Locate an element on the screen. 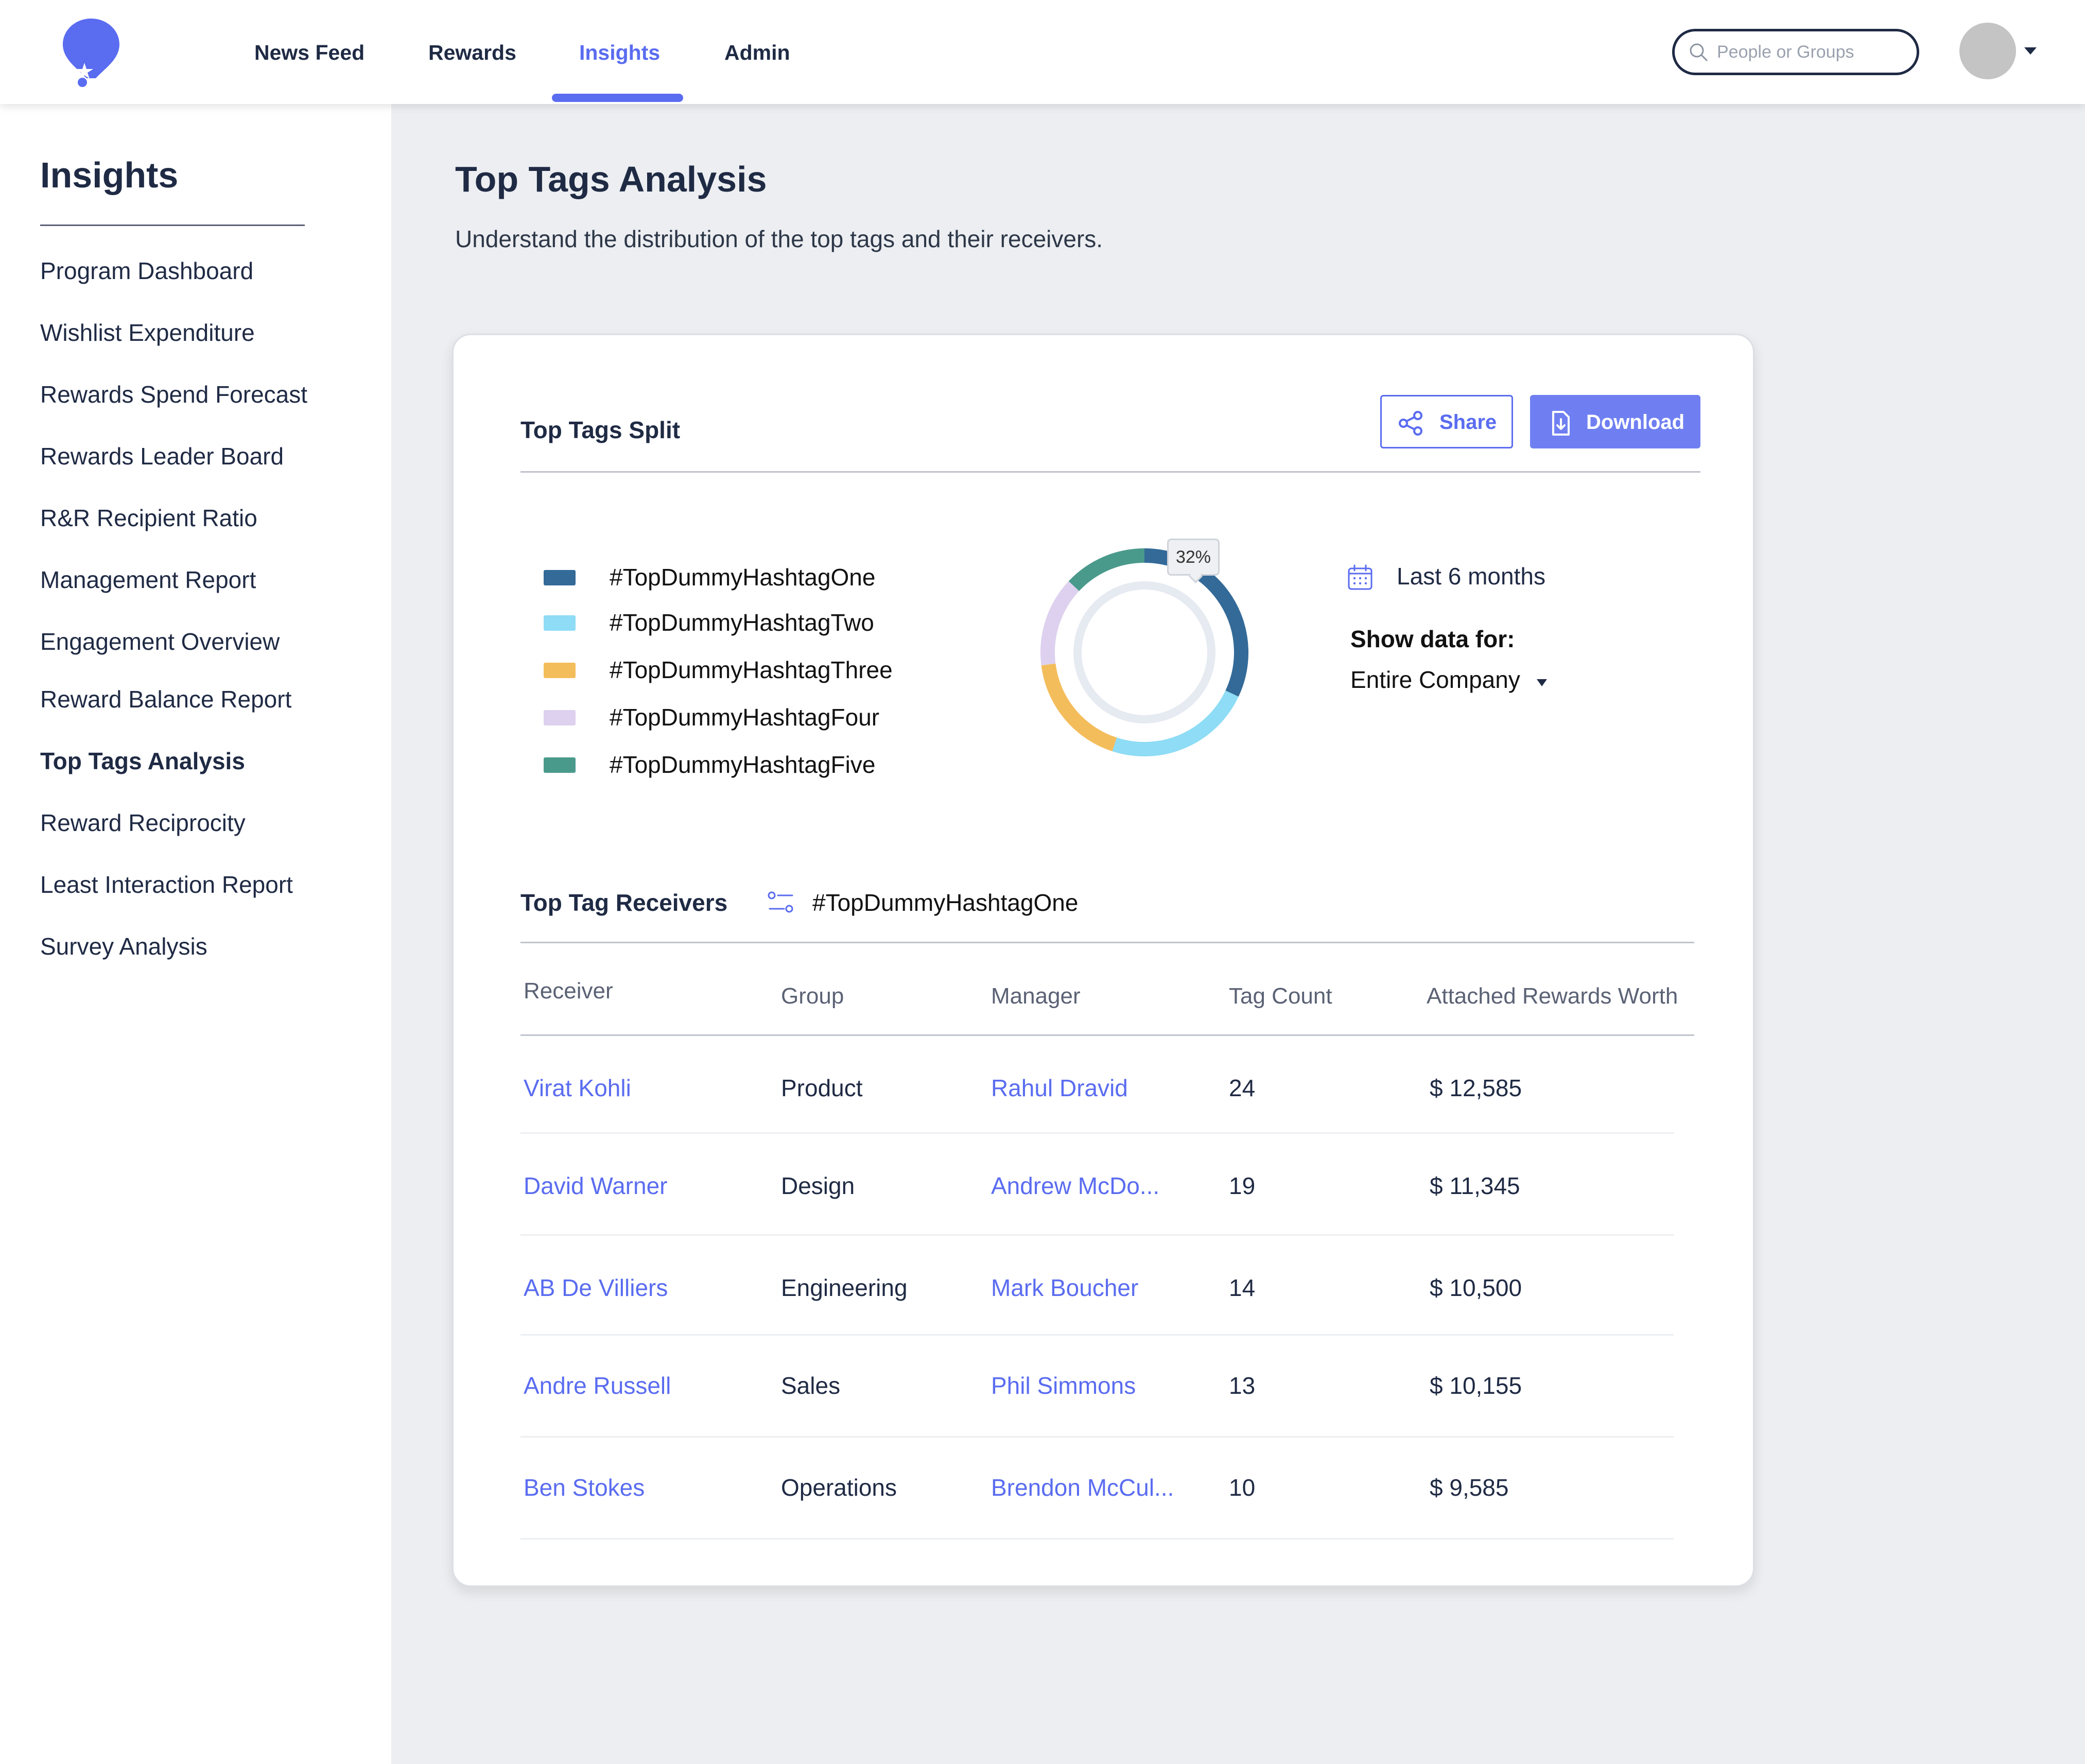 Image resolution: width=2085 pixels, height=1764 pixels. group-cell: Product is located at coordinates (822, 1088).